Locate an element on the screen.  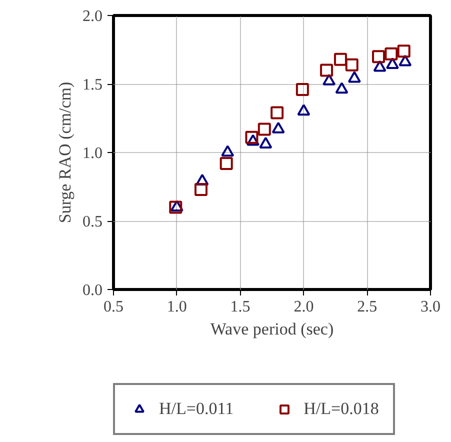
y-tick-label: 2.0 is located at coordinates (92, 16).